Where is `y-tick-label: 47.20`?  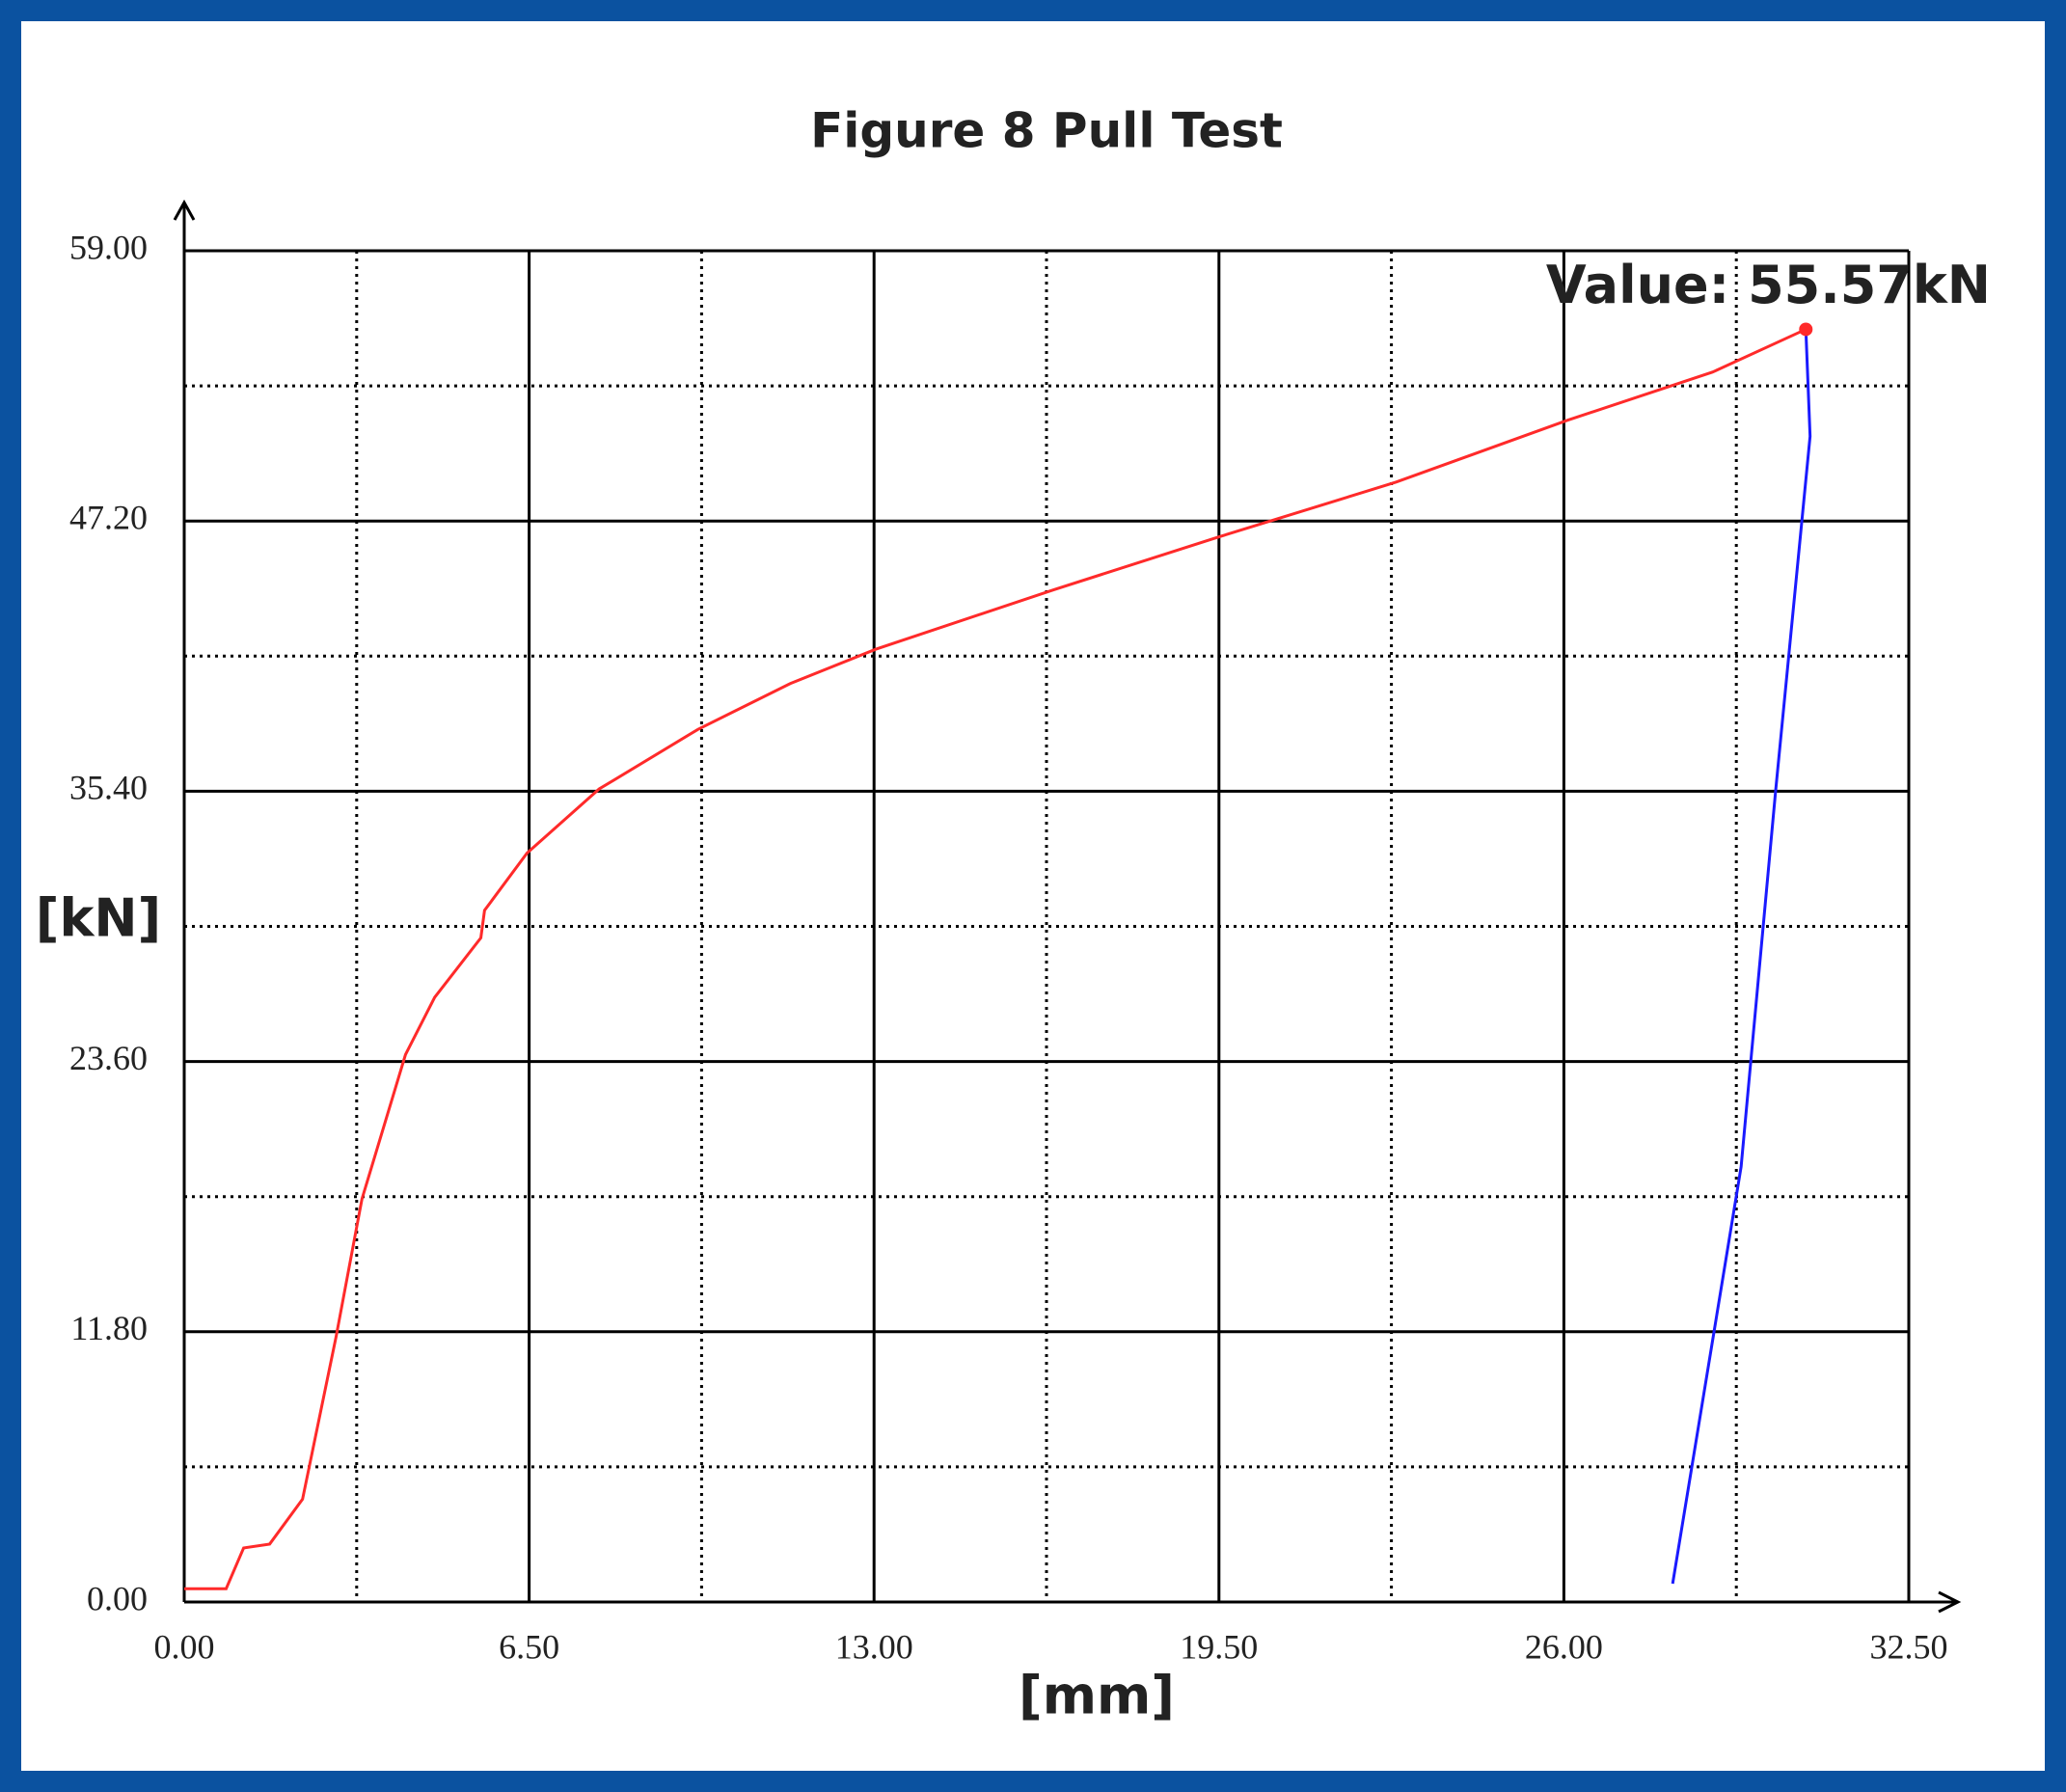
y-tick-label: 47.20 is located at coordinates (108, 517).